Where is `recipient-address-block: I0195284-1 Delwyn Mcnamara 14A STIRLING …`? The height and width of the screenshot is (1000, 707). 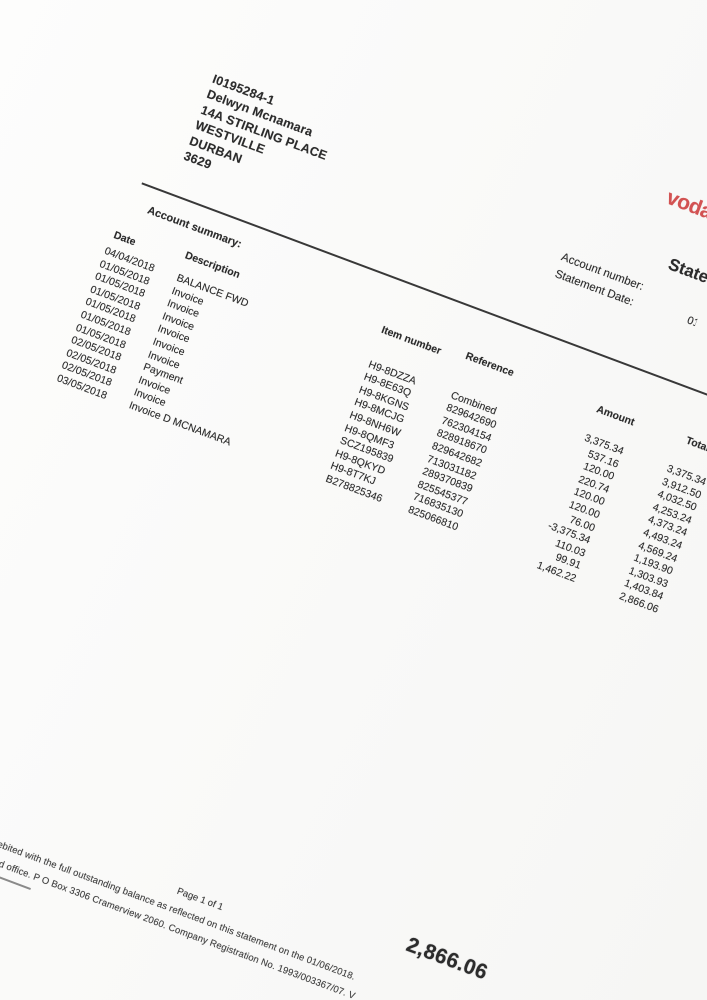 recipient-address-block: I0195284-1 Delwyn Mcnamara 14A STIRLING … is located at coordinates (261, 140).